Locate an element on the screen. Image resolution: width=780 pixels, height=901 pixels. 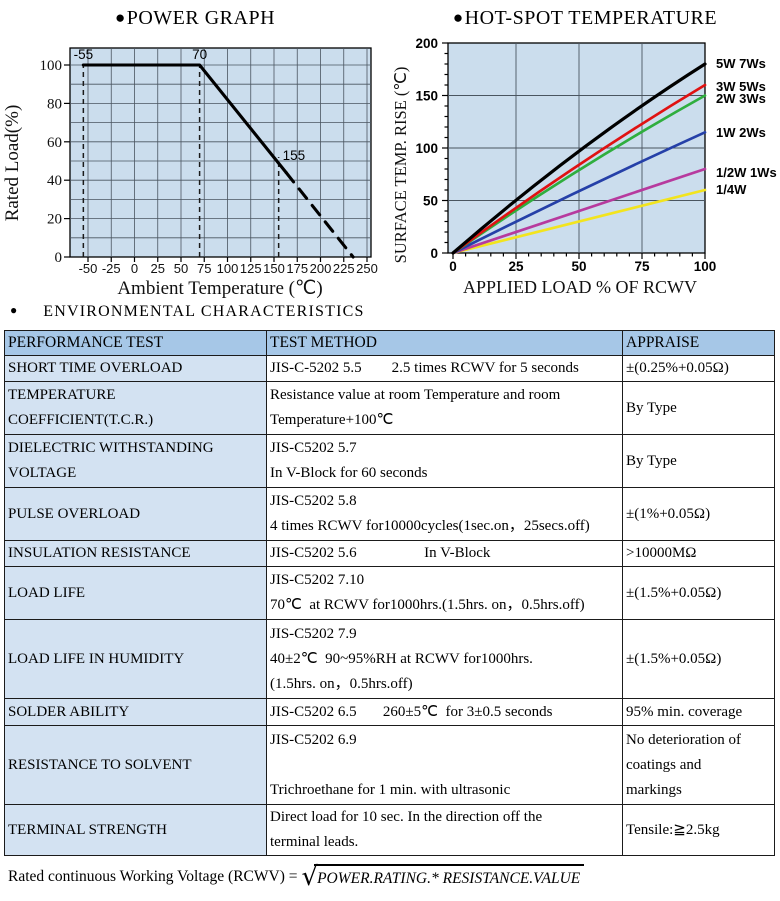
x-tick-label: 175 is located at coordinates (297, 268).